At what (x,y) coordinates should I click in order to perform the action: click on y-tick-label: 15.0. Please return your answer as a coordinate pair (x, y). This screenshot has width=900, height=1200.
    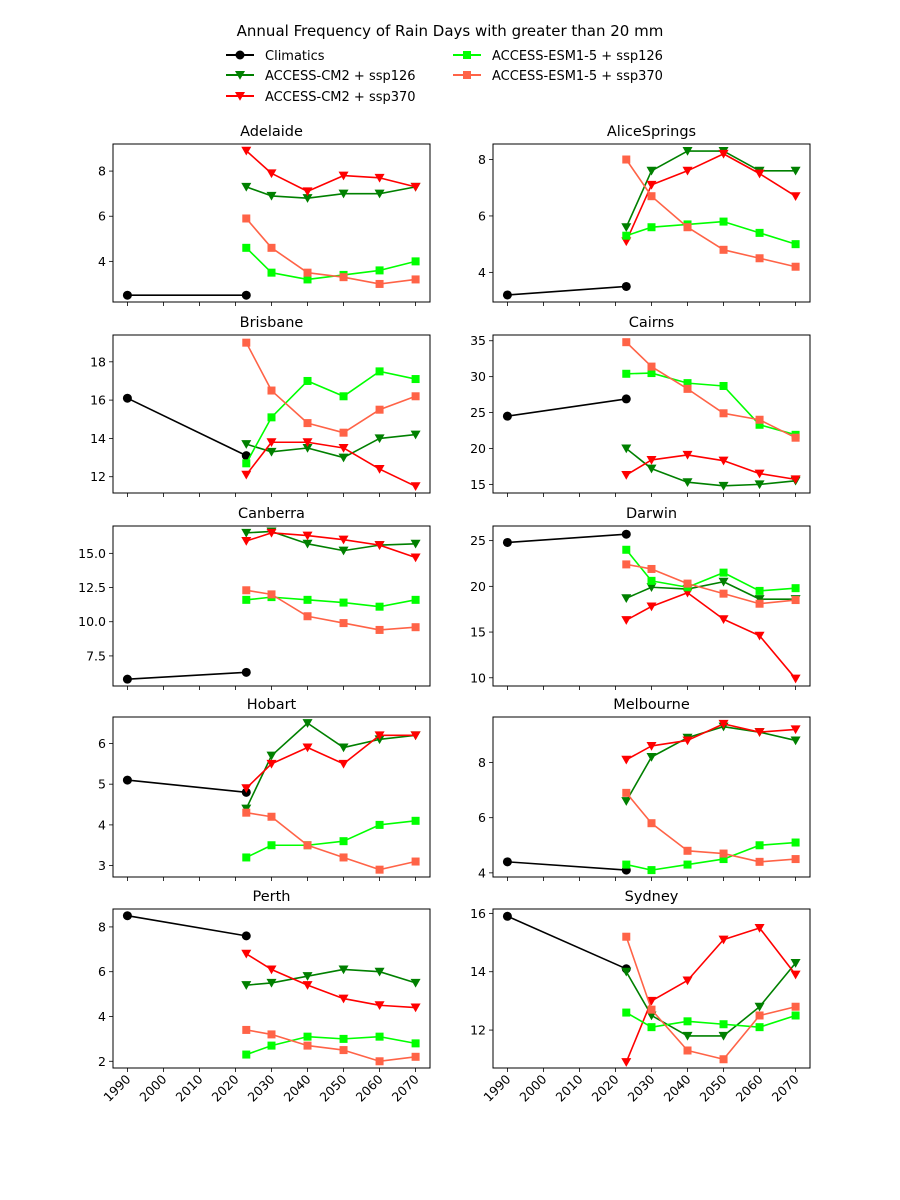
    Looking at the image, I should click on (92, 553).